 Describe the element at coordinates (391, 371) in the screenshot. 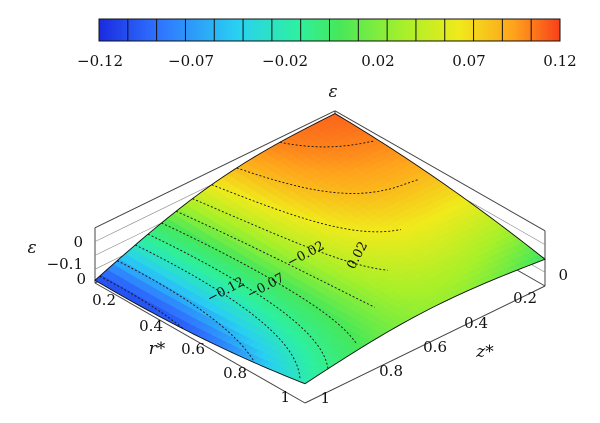

I see `z-tick-label: 0.8` at that location.